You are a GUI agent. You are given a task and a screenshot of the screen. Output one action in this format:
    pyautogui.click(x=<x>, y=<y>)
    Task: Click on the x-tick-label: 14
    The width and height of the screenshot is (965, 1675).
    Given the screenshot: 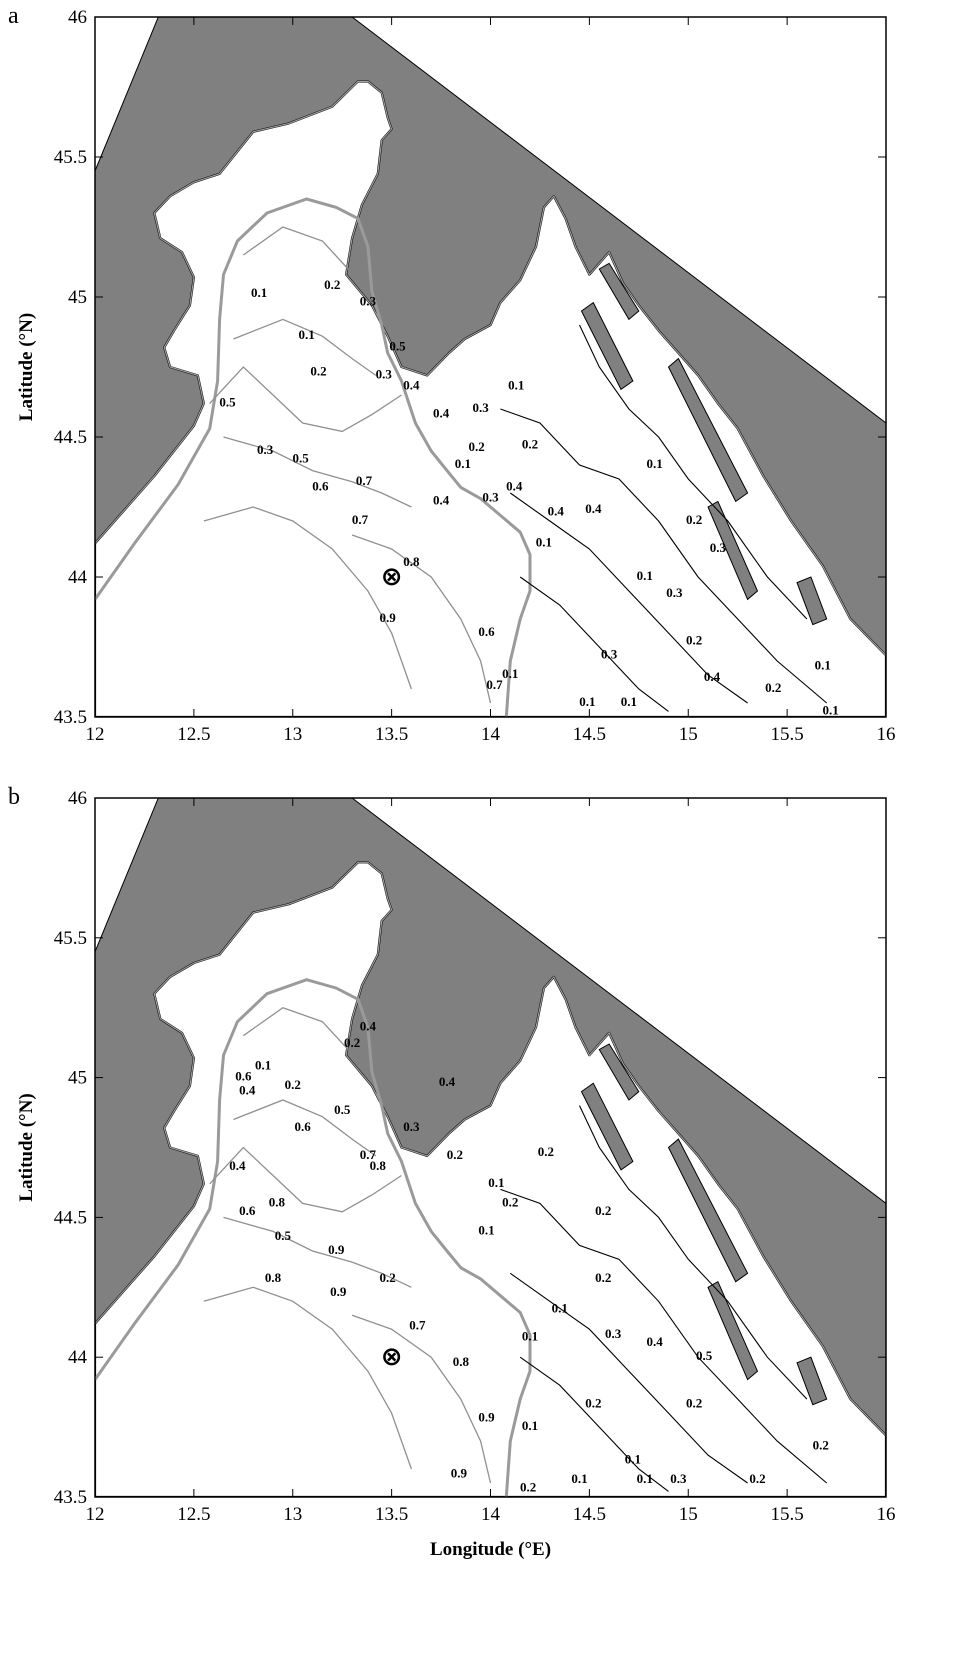 What is the action you would take?
    pyautogui.click(x=491, y=734)
    